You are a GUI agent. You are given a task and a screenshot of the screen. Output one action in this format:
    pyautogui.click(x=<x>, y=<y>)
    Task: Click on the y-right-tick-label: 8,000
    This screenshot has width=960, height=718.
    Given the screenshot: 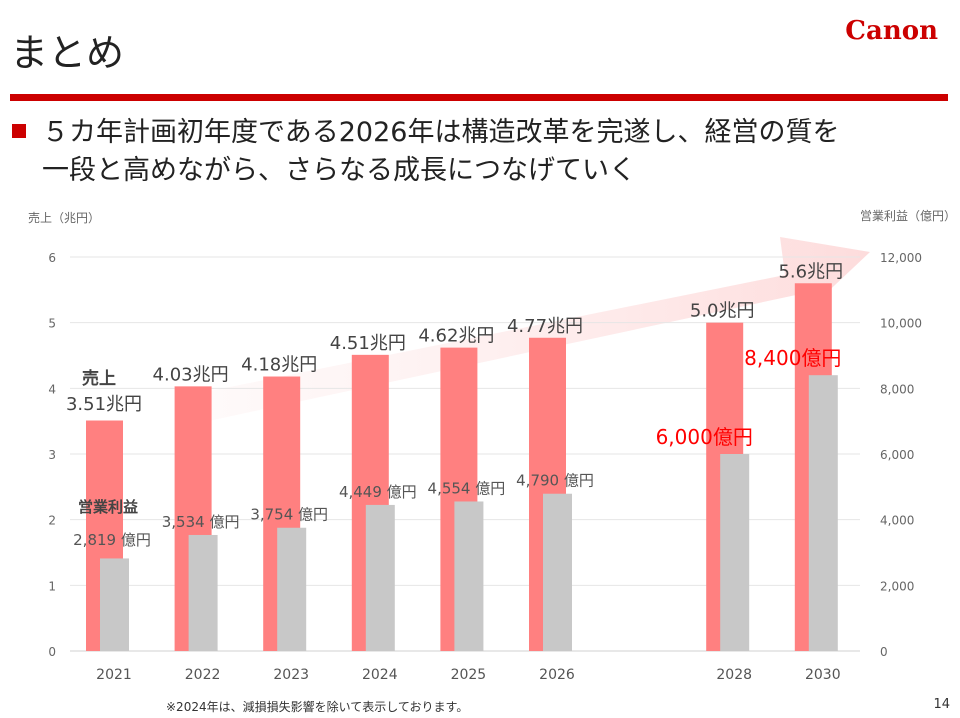 What is the action you would take?
    pyautogui.click(x=897, y=389)
    